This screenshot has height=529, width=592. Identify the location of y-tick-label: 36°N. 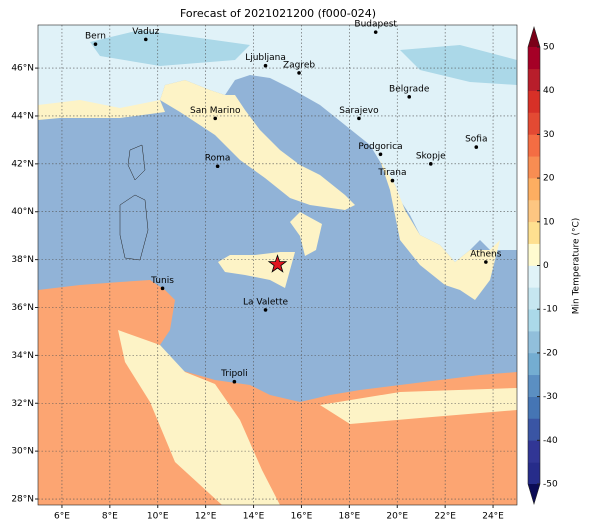
(22, 308).